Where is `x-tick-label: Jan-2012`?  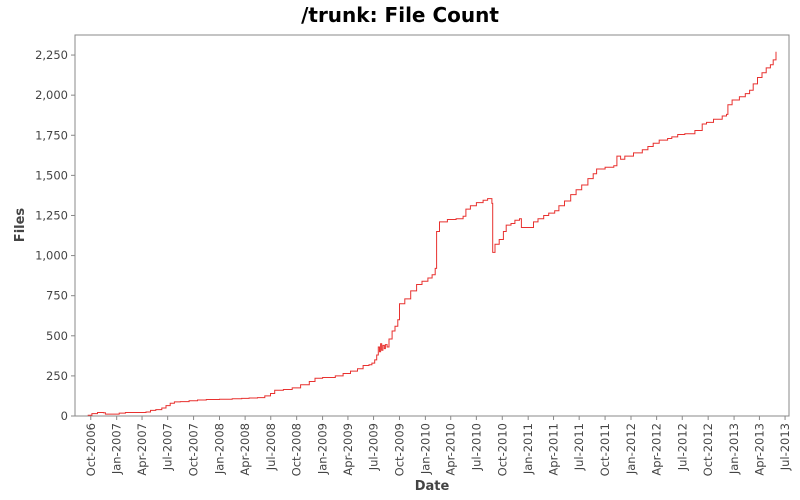 x-tick-label: Jan-2012 is located at coordinates (631, 449).